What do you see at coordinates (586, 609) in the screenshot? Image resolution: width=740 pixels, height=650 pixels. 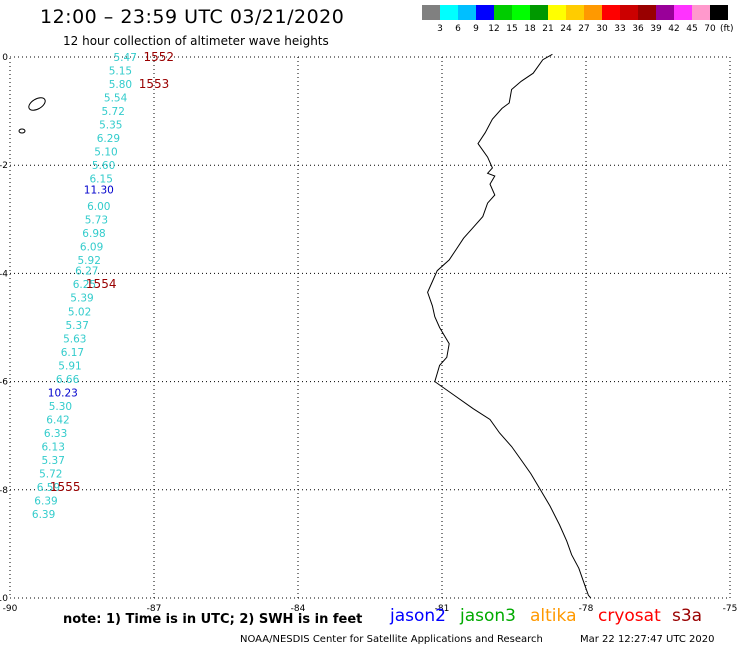 I see `lon-tick-label: -78` at bounding box center [586, 609].